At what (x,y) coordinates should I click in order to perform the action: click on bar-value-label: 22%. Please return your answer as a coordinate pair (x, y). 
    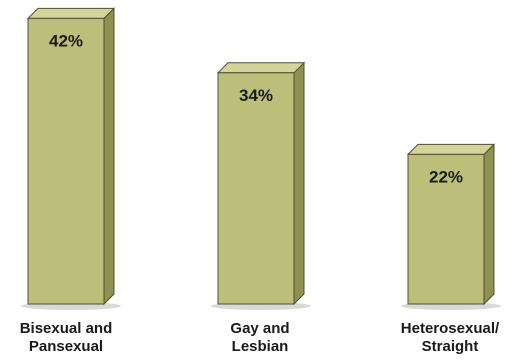
    Looking at the image, I should click on (446, 176).